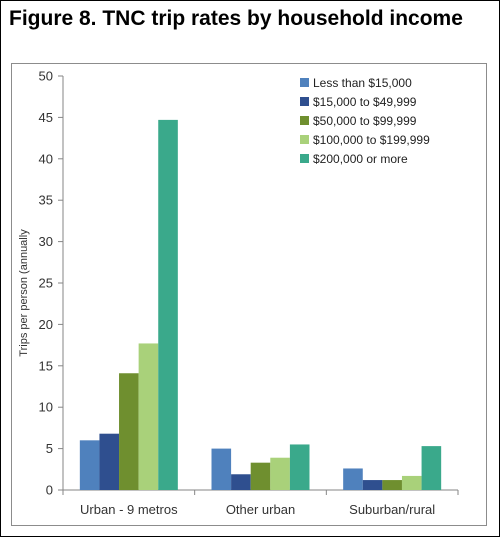 This screenshot has height=537, width=500. What do you see at coordinates (371, 140) in the screenshot?
I see `legend-label: $100,000 to $199,999` at bounding box center [371, 140].